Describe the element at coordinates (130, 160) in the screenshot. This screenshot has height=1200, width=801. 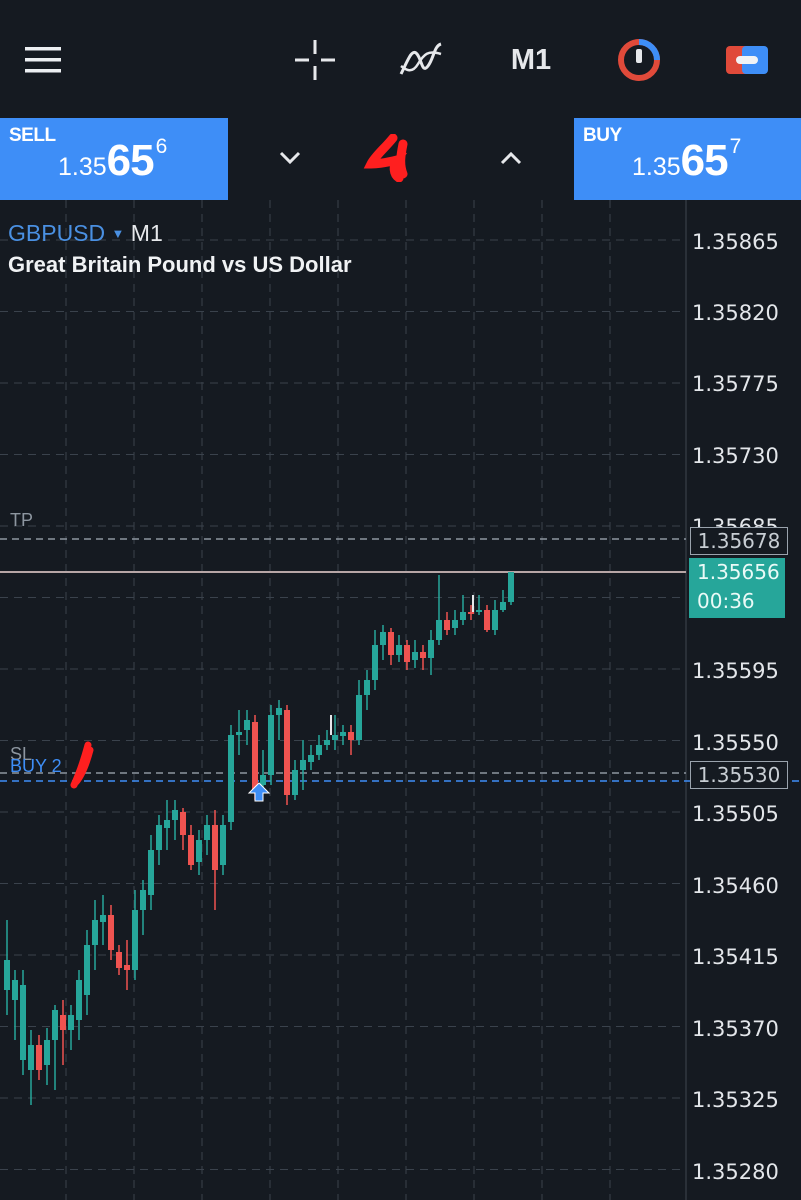
I see `sell-price-big: 65` at that location.